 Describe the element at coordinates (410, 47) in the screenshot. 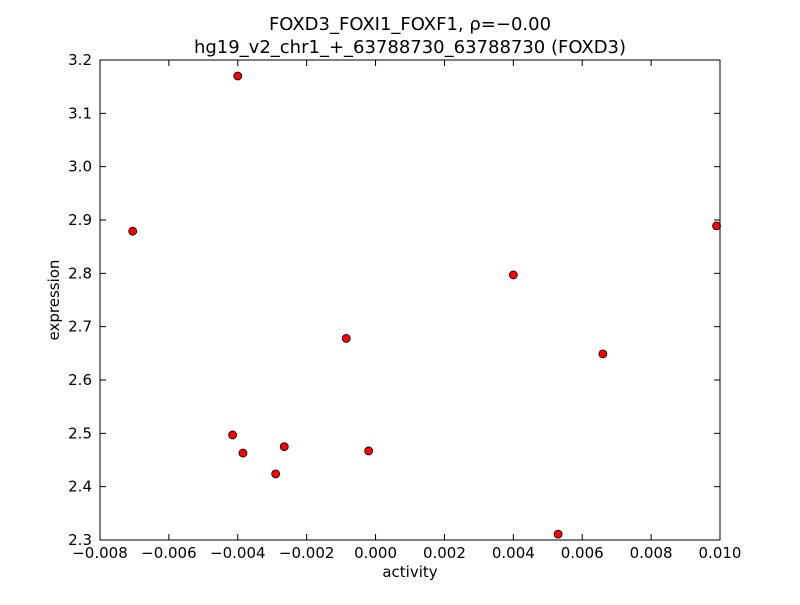

I see `chart-title-line-2: hg19_v2_chr1_+_63788730_63788730 (FOXD3)` at that location.